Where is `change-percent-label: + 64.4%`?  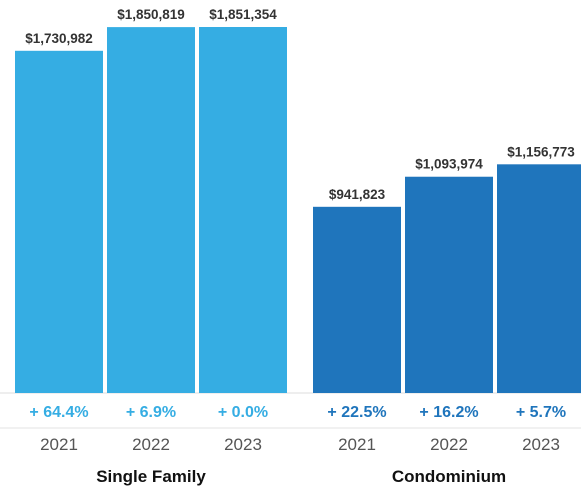
change-percent-label: + 64.4% is located at coordinates (58, 412).